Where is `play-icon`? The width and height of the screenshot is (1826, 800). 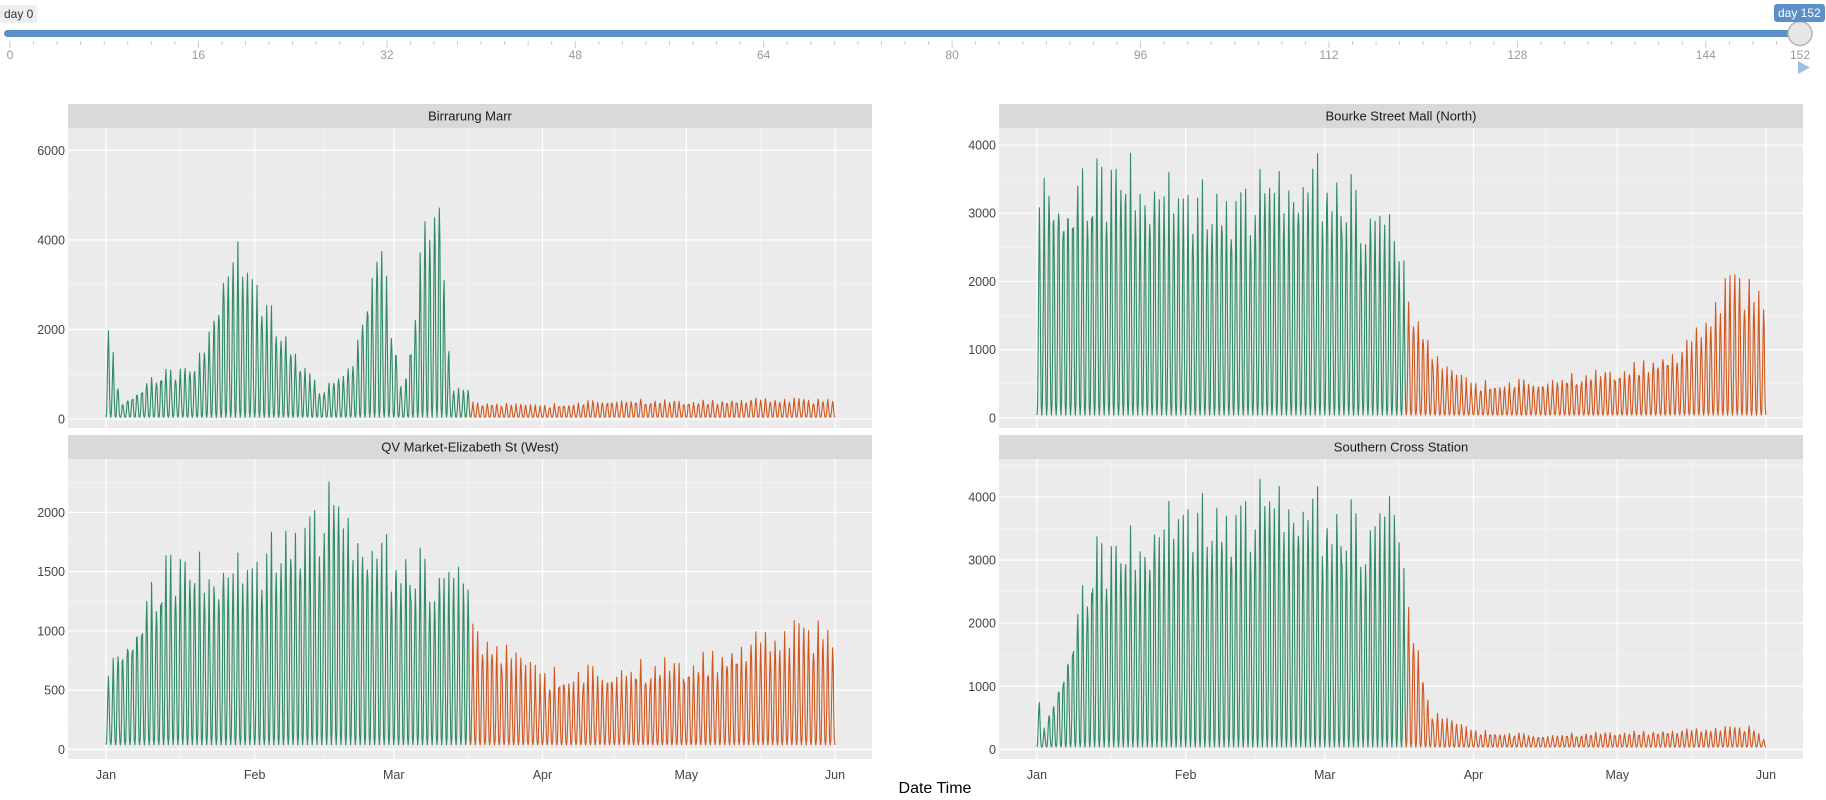
play-icon is located at coordinates (1804, 67).